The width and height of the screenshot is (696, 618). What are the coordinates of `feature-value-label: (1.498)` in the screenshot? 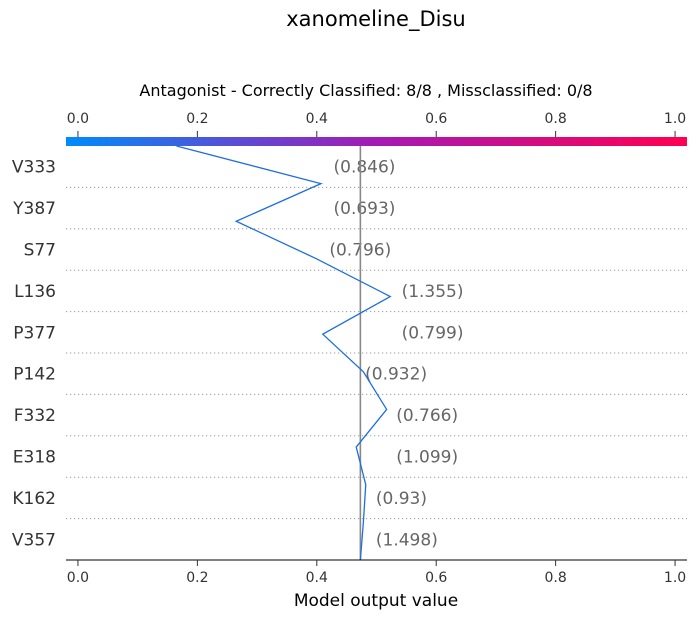 It's located at (407, 540).